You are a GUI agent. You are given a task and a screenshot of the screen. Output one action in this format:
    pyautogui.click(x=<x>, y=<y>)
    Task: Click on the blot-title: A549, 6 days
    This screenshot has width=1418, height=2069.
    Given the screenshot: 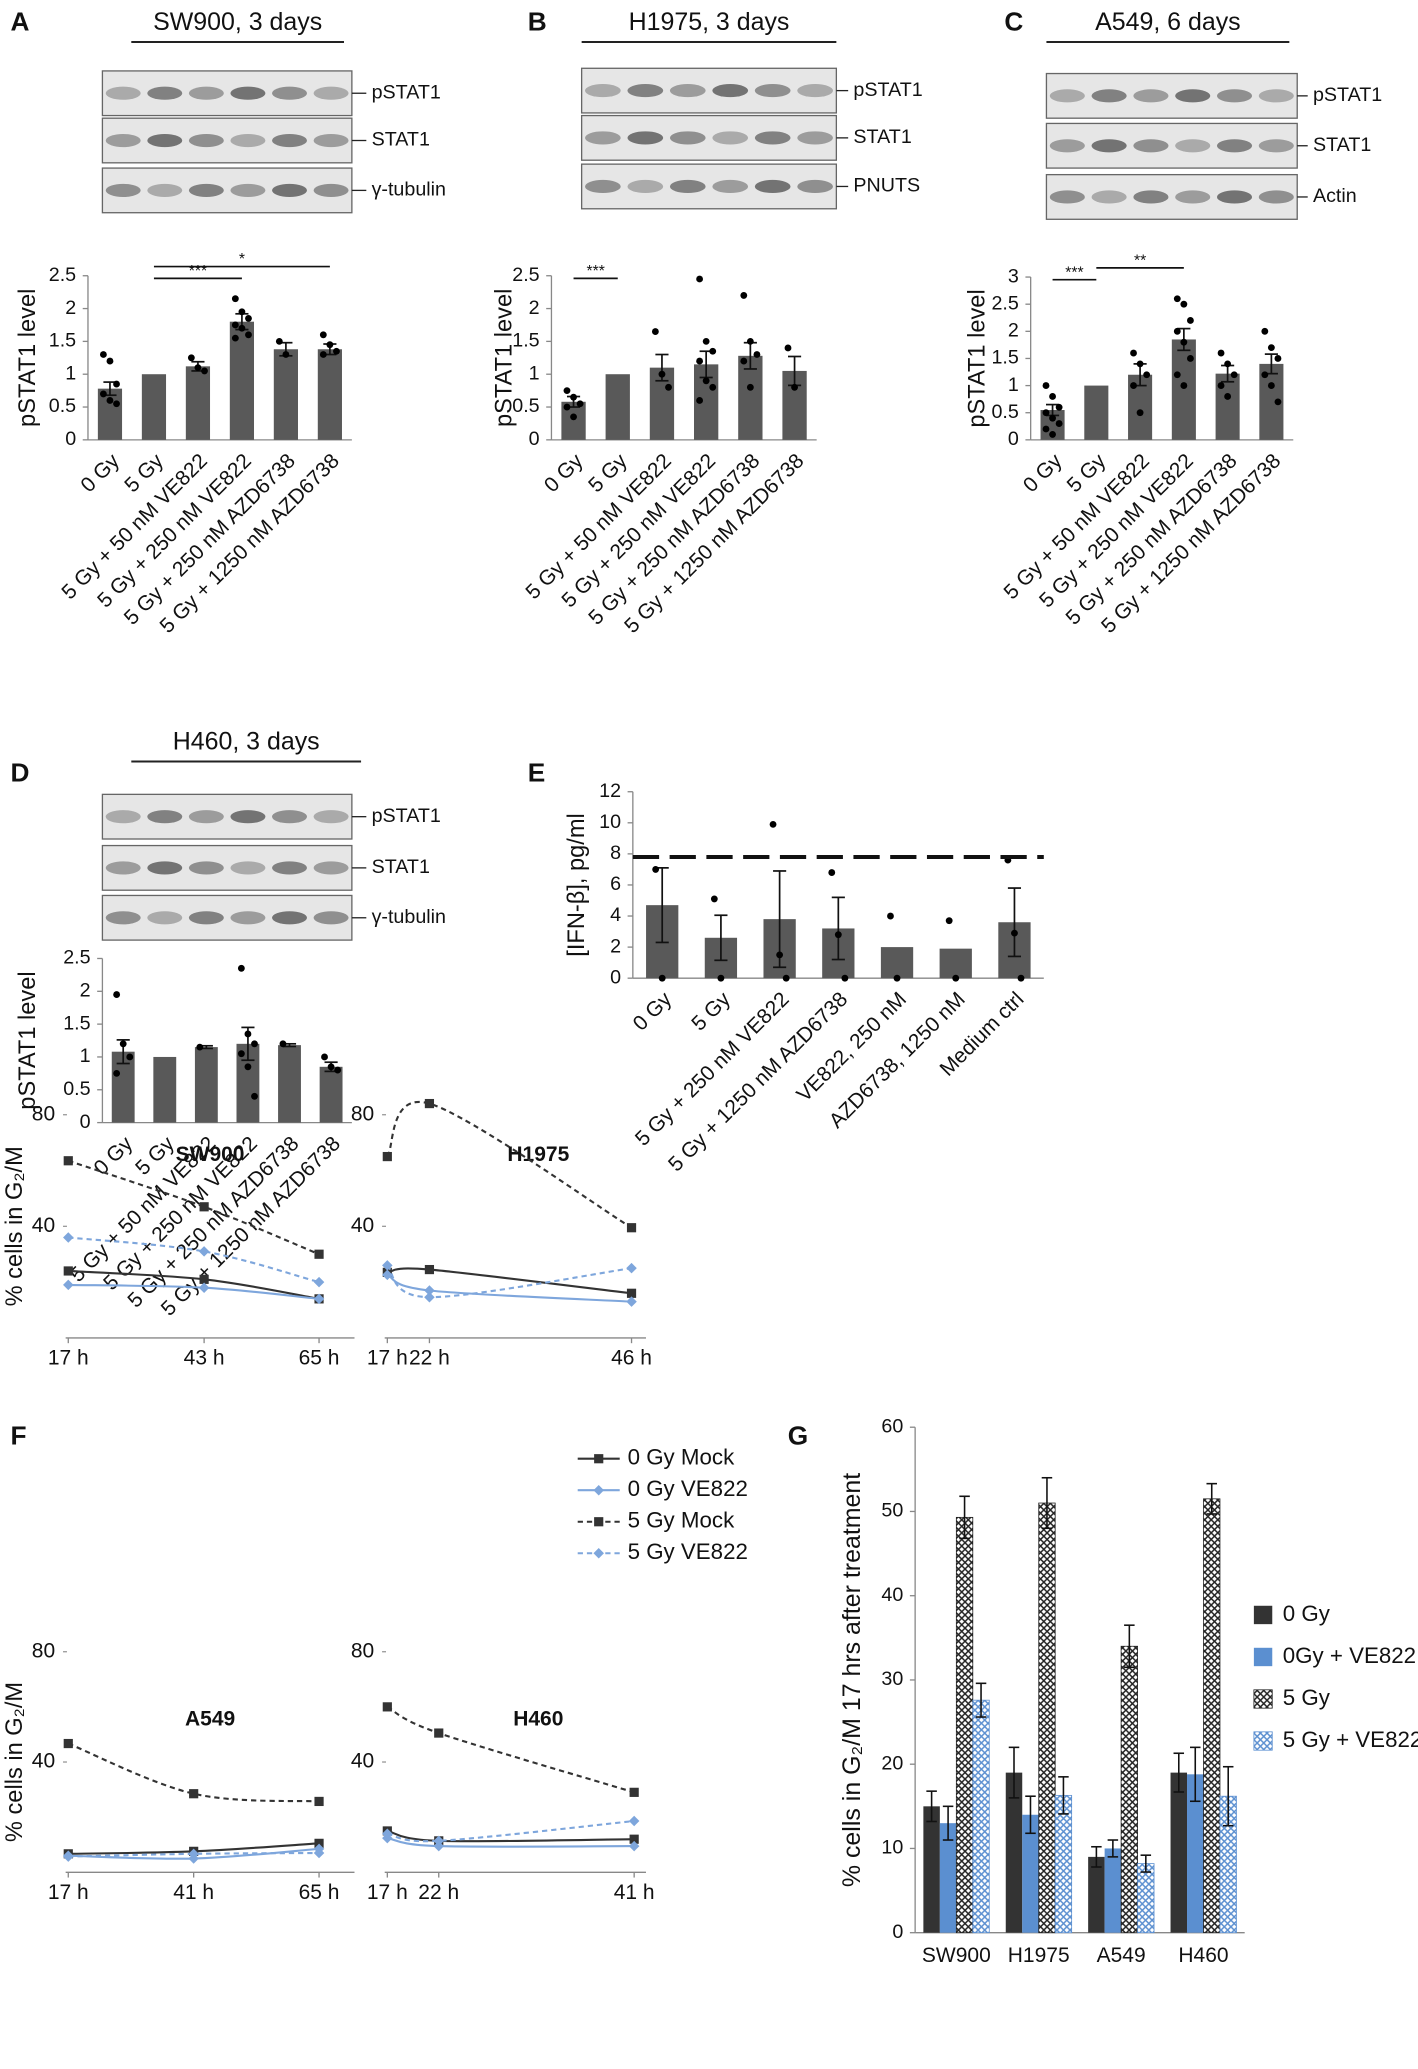 What is the action you would take?
    pyautogui.click(x=1168, y=22)
    